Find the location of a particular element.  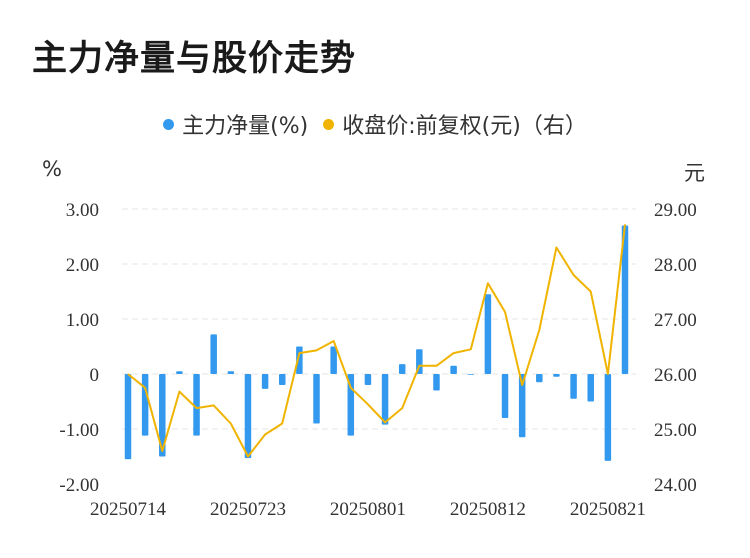

legend-dot-bar-icon is located at coordinates (169, 124).